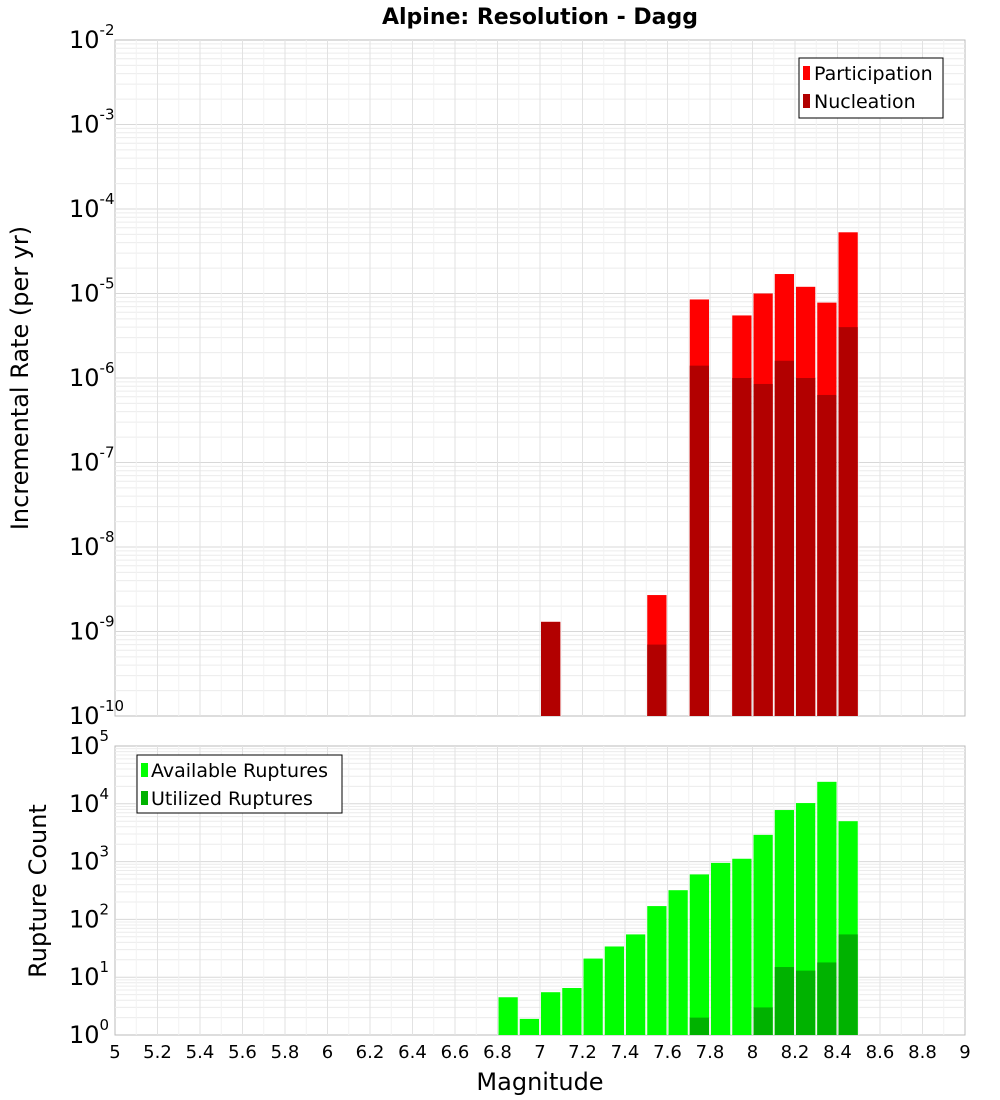  Describe the element at coordinates (92, 544) in the screenshot. I see `top-y-tick-label: 10⁻⁸` at that location.